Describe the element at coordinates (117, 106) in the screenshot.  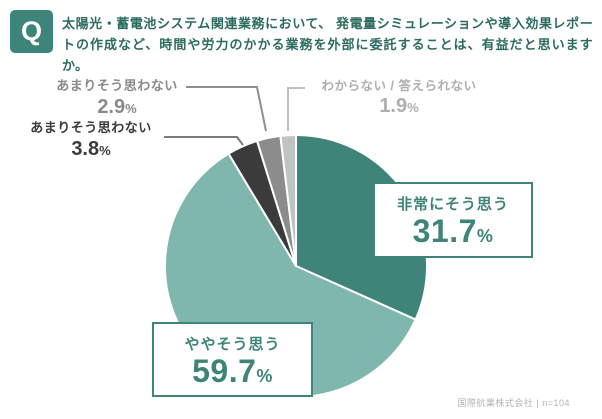
I see `segment-value: 2.9%` at that location.